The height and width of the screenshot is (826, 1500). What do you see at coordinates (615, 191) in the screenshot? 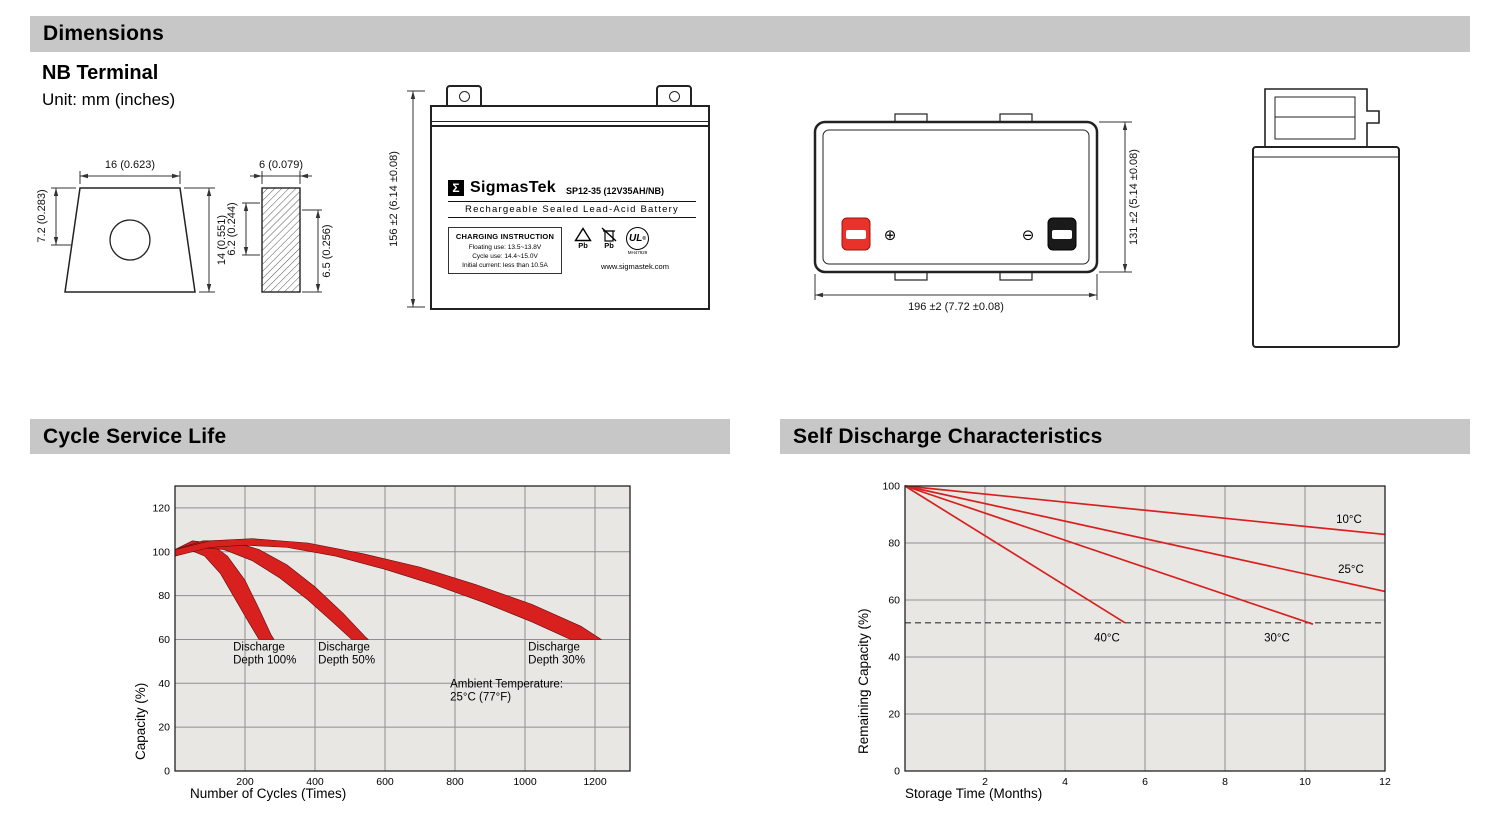
I see `model-number: SP12-35 (12V35AH/NB)` at bounding box center [615, 191].